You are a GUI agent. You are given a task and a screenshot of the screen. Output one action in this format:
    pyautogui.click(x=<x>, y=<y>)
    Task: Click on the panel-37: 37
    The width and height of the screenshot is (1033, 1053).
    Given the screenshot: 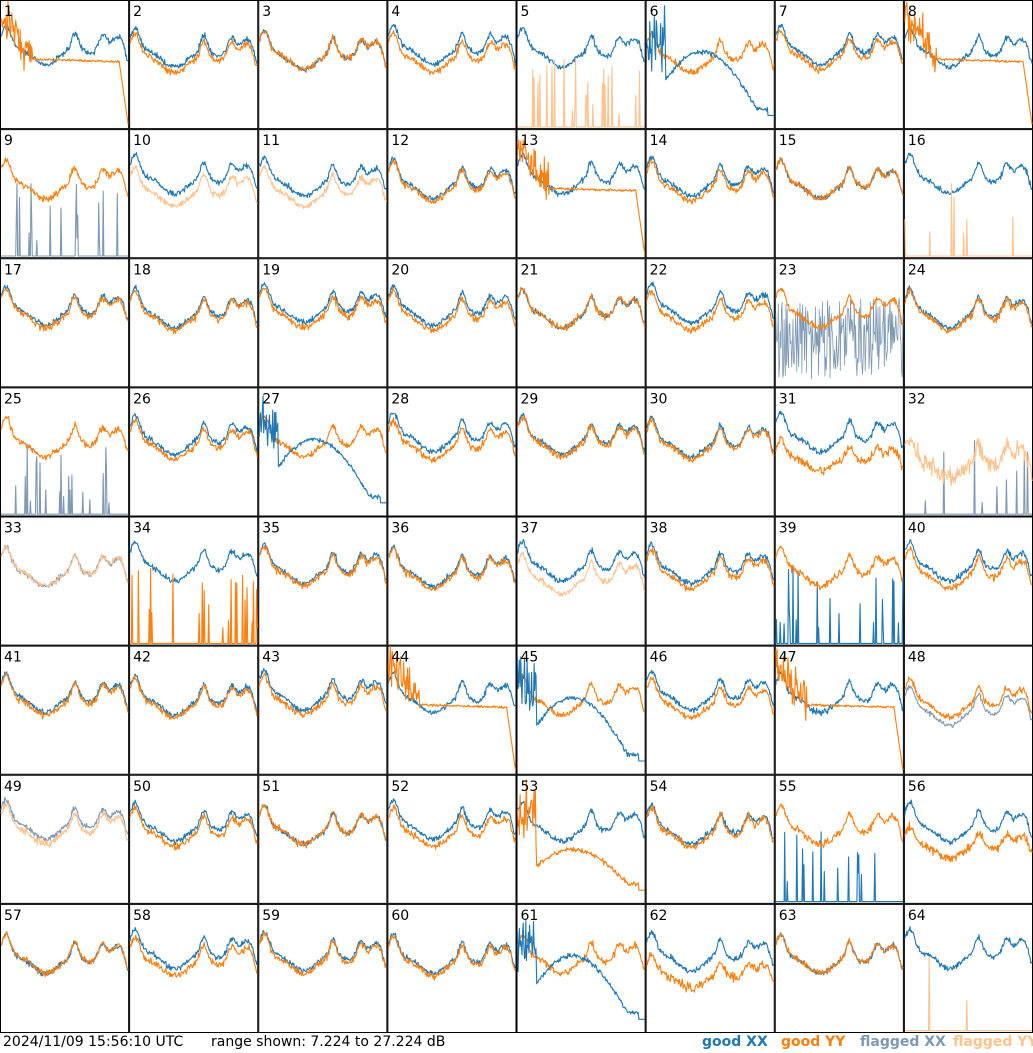 What is the action you would take?
    pyautogui.click(x=581, y=581)
    